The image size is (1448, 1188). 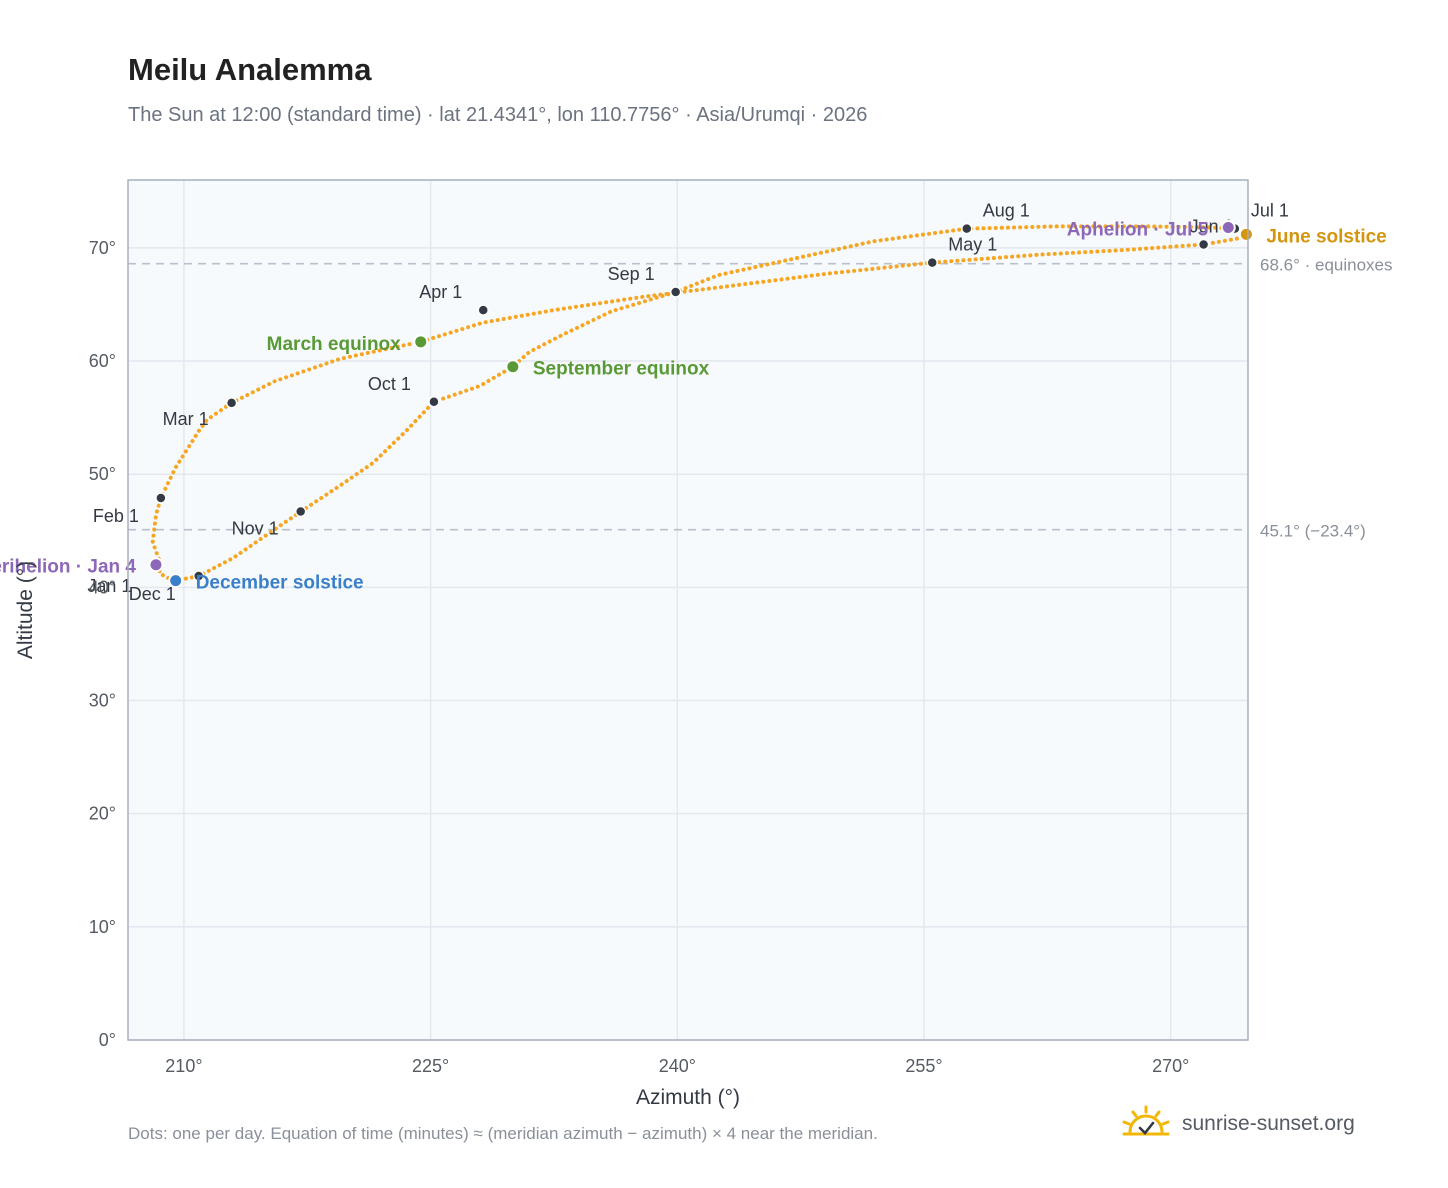 I want to click on month-marker-label: Oct 1, so click(x=389, y=384).